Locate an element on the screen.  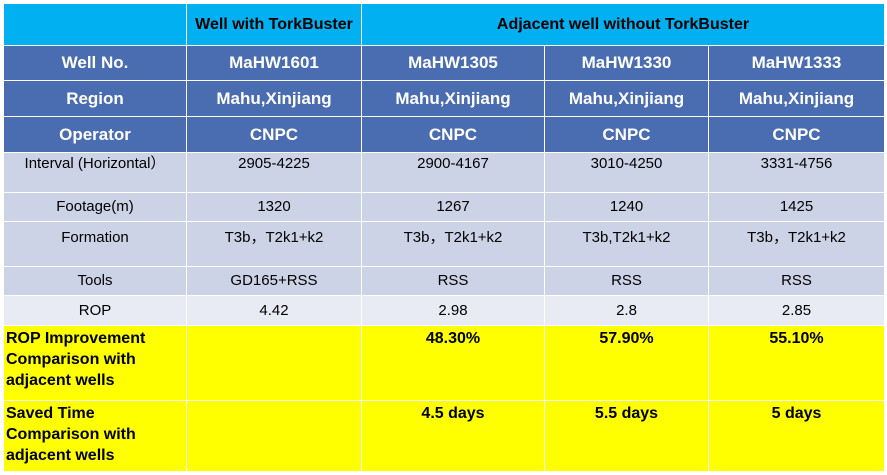
table-cell: 1240 is located at coordinates (626, 207).